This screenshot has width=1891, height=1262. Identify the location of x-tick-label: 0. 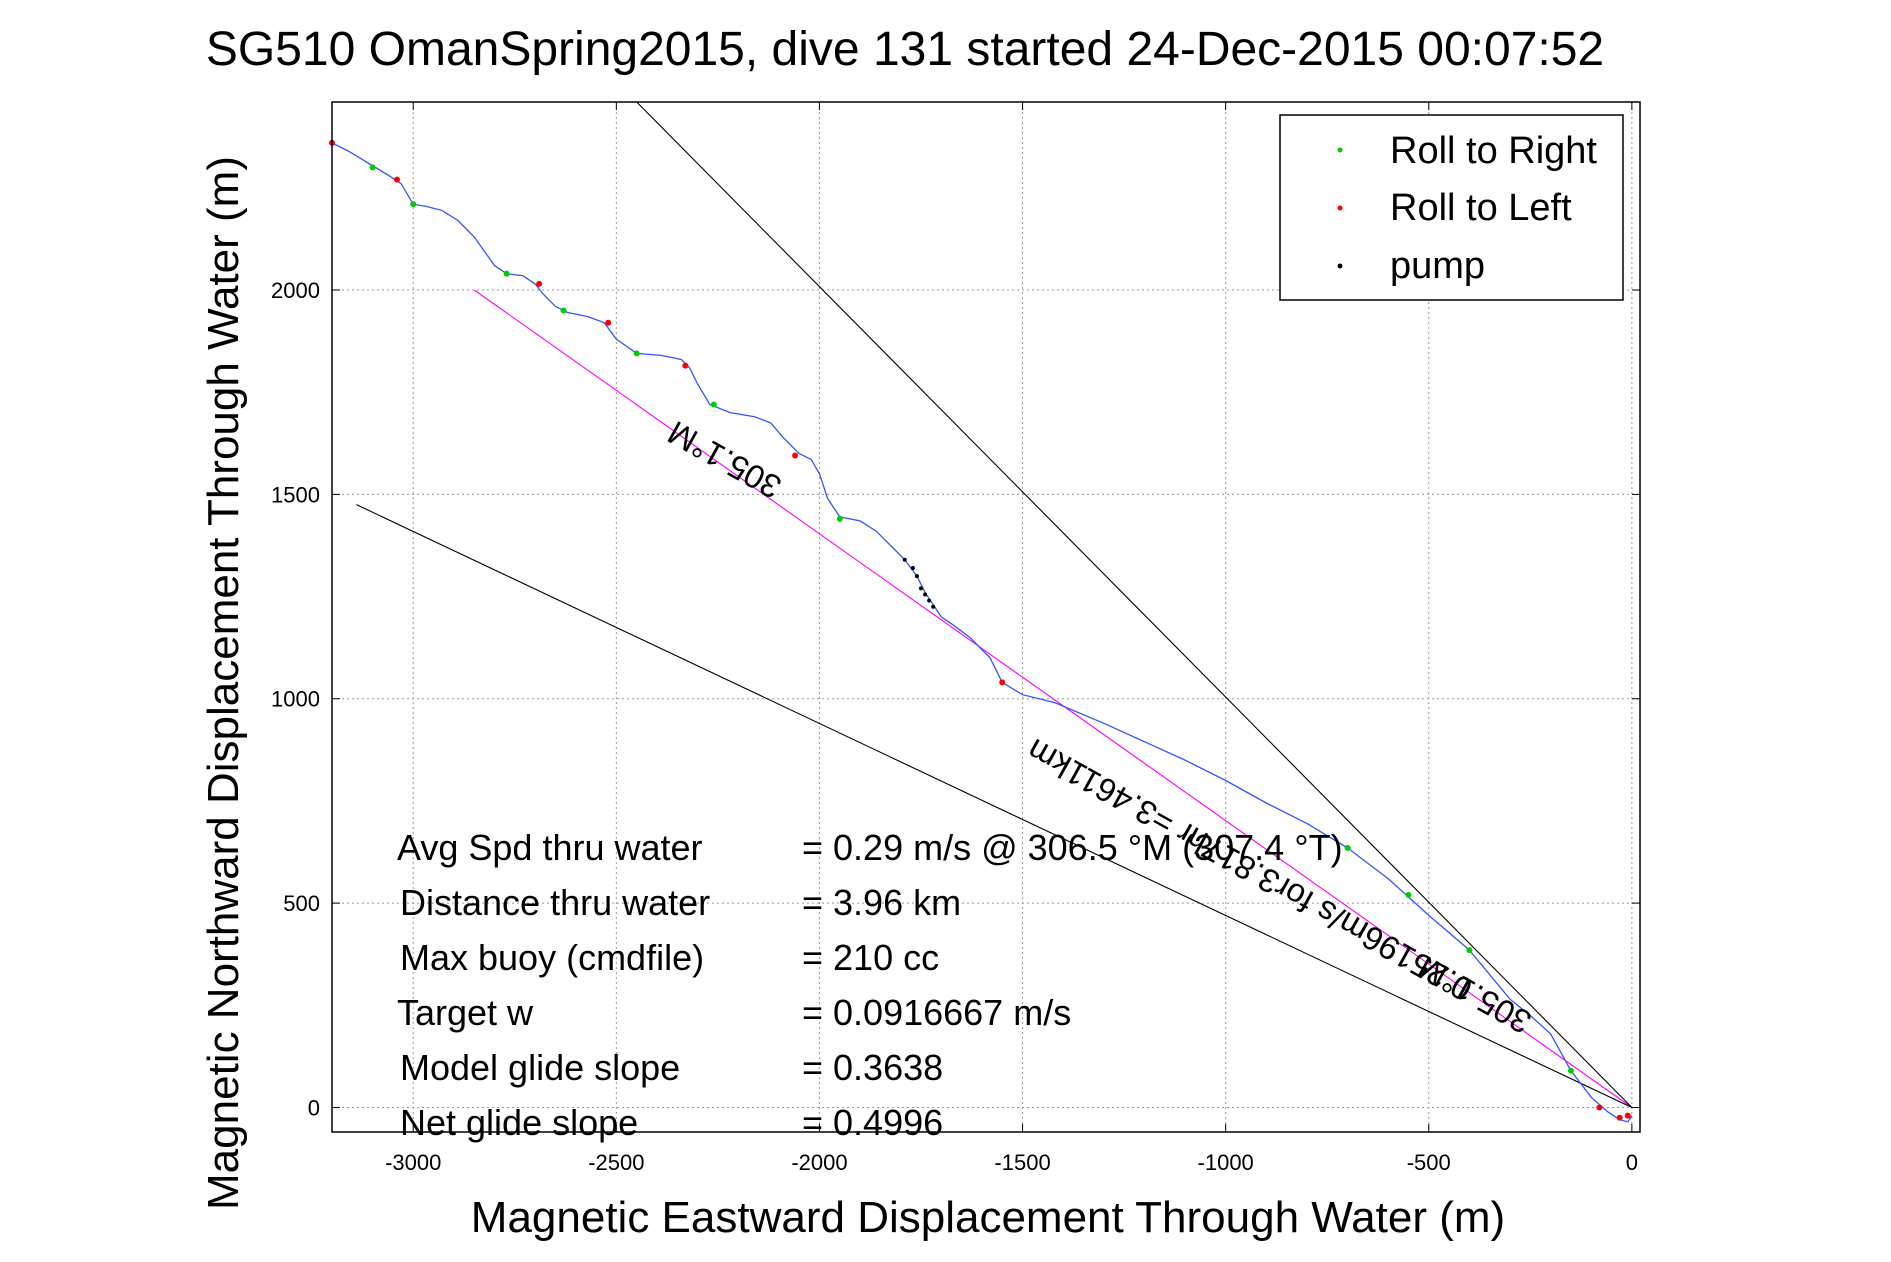
(1632, 1162).